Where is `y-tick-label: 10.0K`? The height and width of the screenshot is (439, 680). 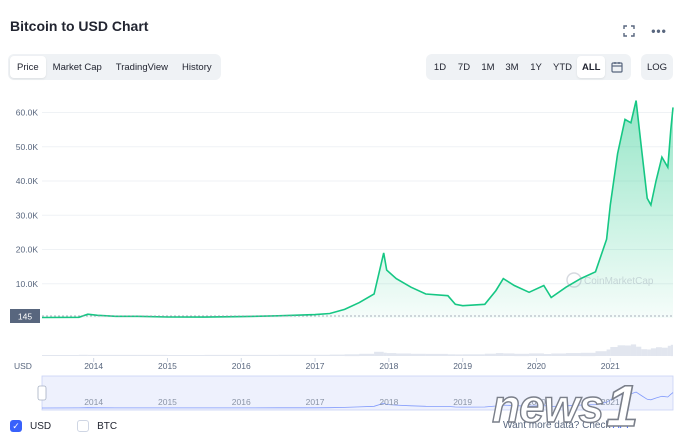
y-tick-label: 10.0K is located at coordinates (27, 284).